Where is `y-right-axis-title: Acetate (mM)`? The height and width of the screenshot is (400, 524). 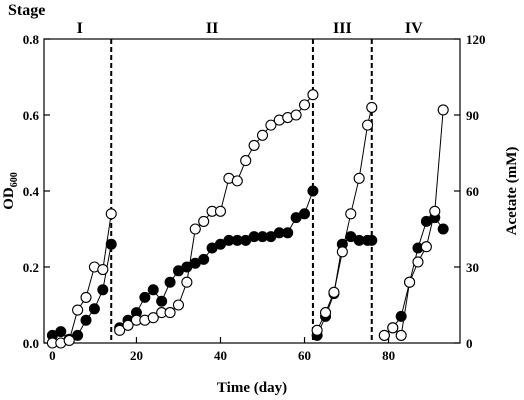 y-right-axis-title: Acetate (mM) is located at coordinates (512, 191).